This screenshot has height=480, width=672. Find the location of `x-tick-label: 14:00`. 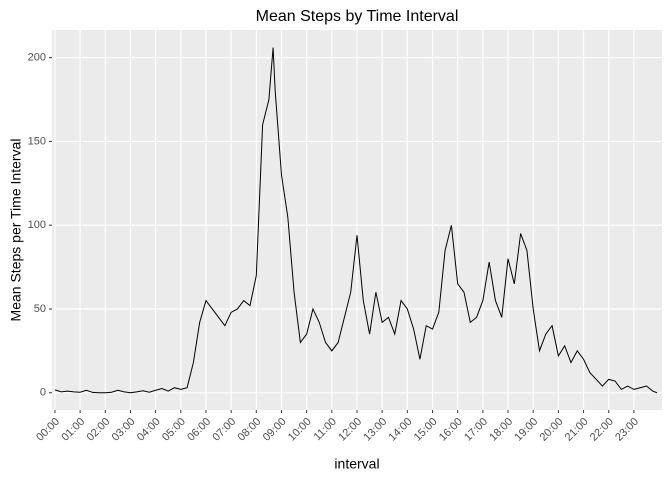

x-tick-label: 14:00 is located at coordinates (401, 430).